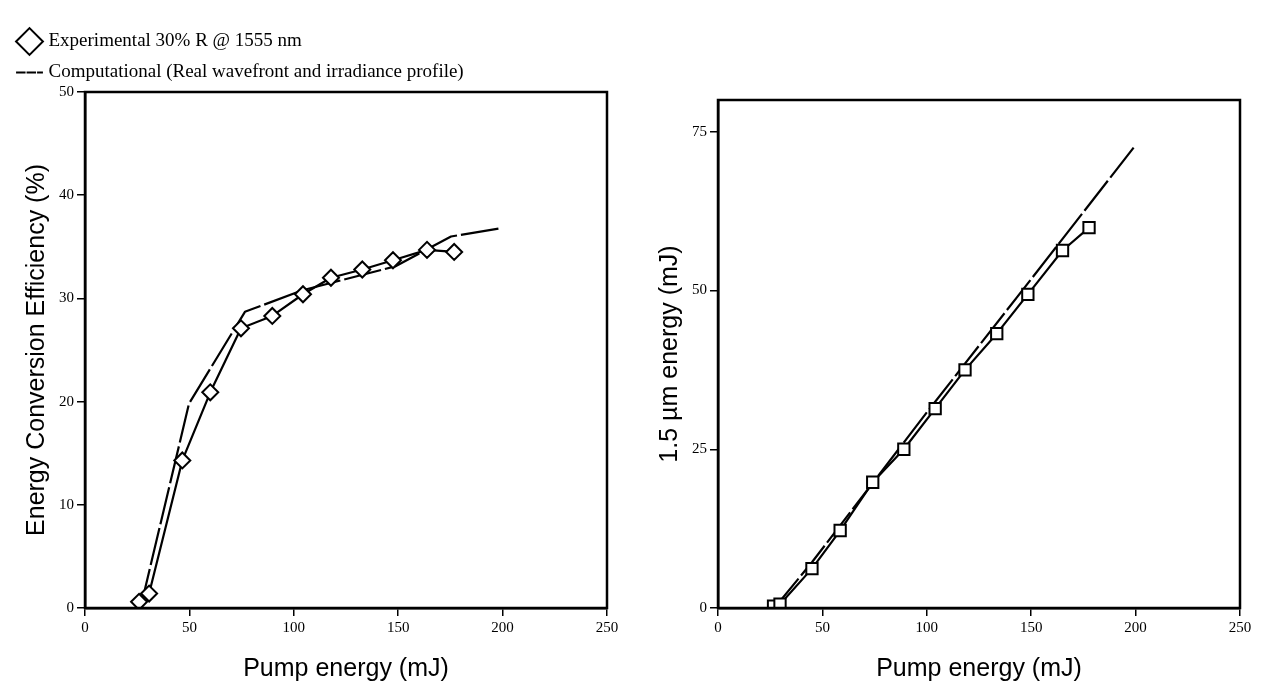 This screenshot has width=1266, height=696. Describe the element at coordinates (667, 354) in the screenshot. I see `y-axis-title: 1.5 µm energy (mJ)` at that location.